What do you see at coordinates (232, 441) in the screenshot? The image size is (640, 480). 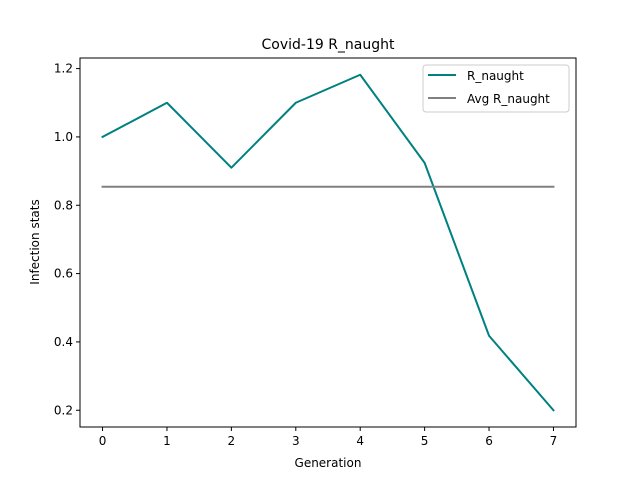 I see `x-tick-label: 2` at bounding box center [232, 441].